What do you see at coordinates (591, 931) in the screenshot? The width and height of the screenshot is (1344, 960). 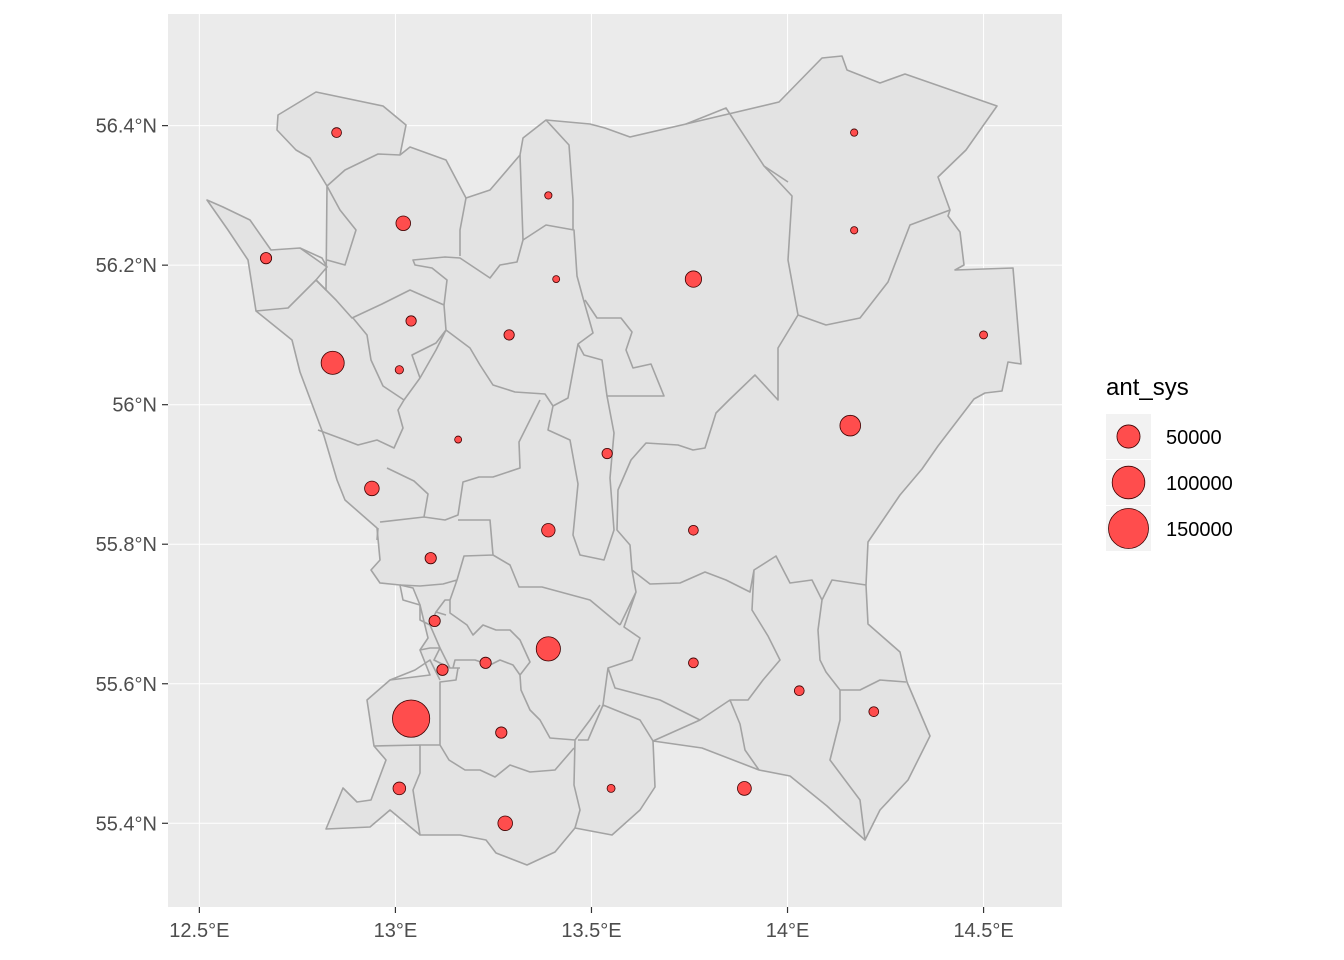 I see `x-tick-label: 13.5°E` at bounding box center [591, 931].